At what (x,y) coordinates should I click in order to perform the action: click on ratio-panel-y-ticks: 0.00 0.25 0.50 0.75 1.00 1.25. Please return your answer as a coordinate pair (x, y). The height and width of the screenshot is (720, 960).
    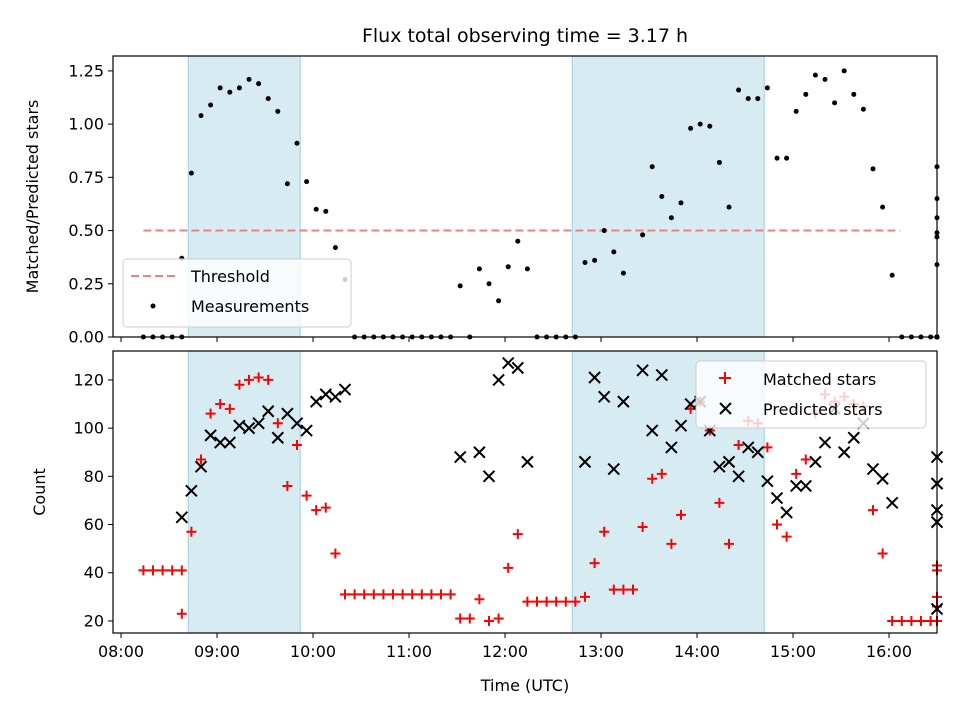
    Looking at the image, I should click on (90, 204).